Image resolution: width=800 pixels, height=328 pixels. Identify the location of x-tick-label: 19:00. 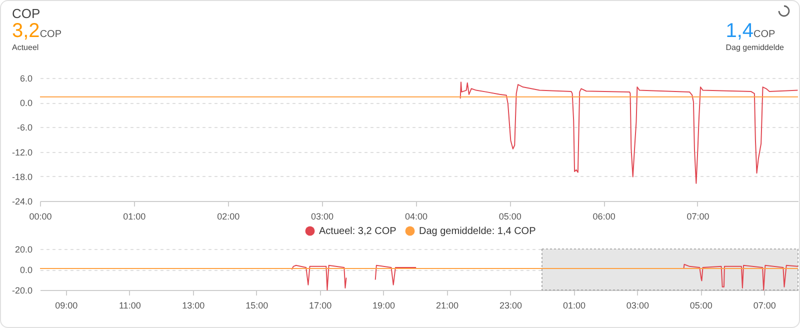
(384, 305).